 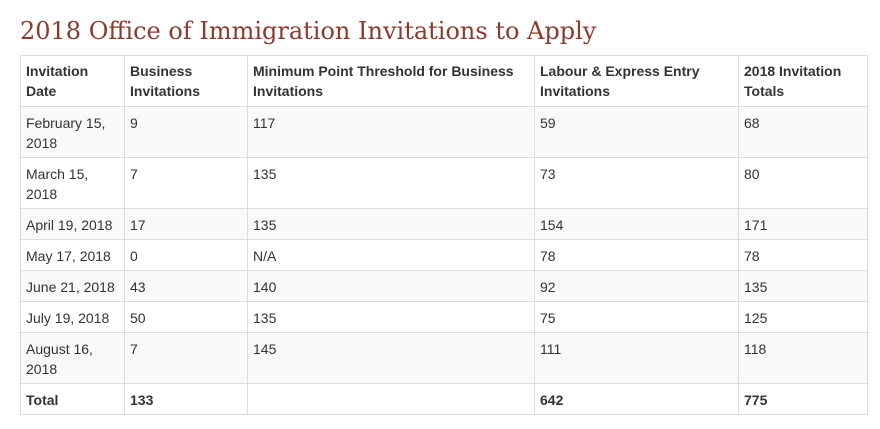 What do you see at coordinates (803, 255) in the screenshot?
I see `cell-total: 78` at bounding box center [803, 255].